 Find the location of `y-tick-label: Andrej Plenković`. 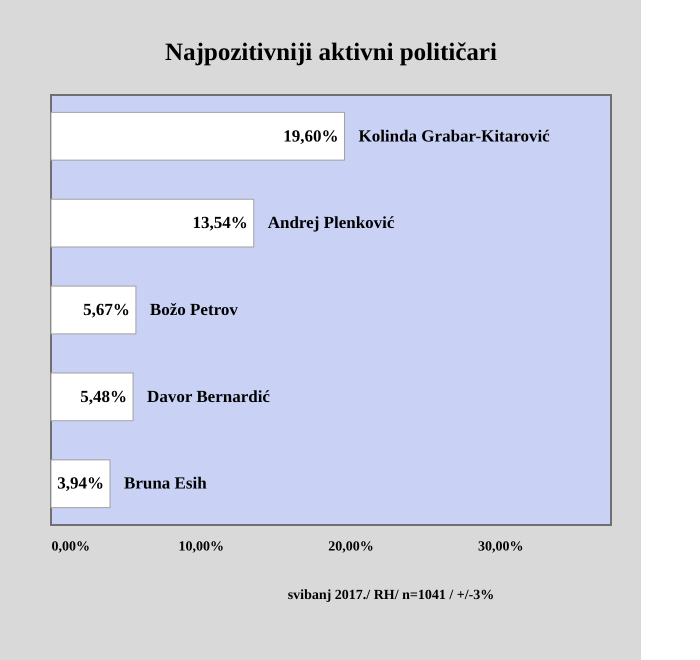

y-tick-label: Andrej Plenković is located at coordinates (331, 222).